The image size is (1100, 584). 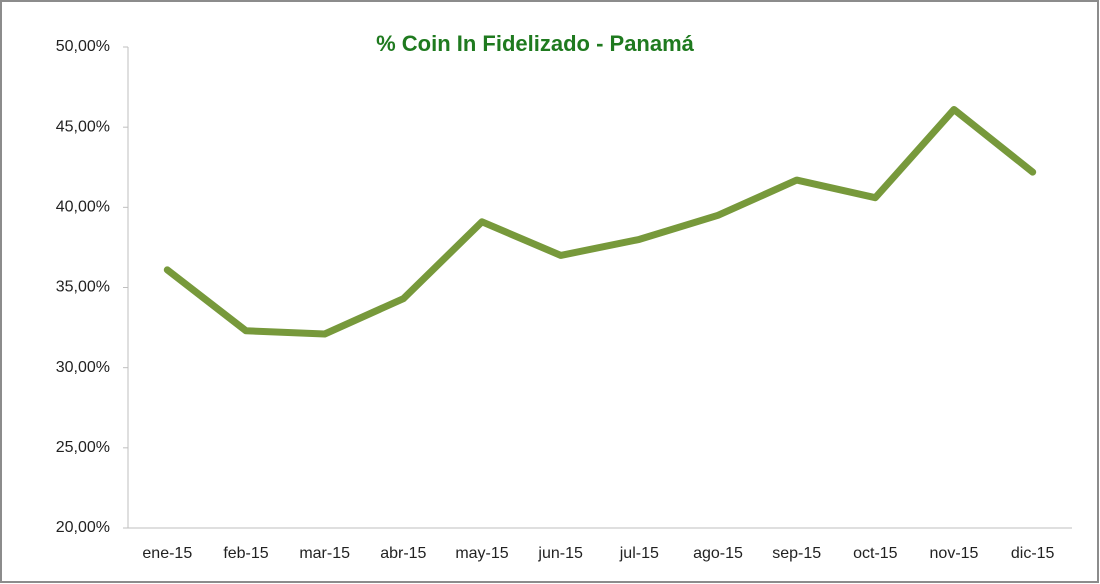 I want to click on x-tick-label: mar-15, so click(x=324, y=553).